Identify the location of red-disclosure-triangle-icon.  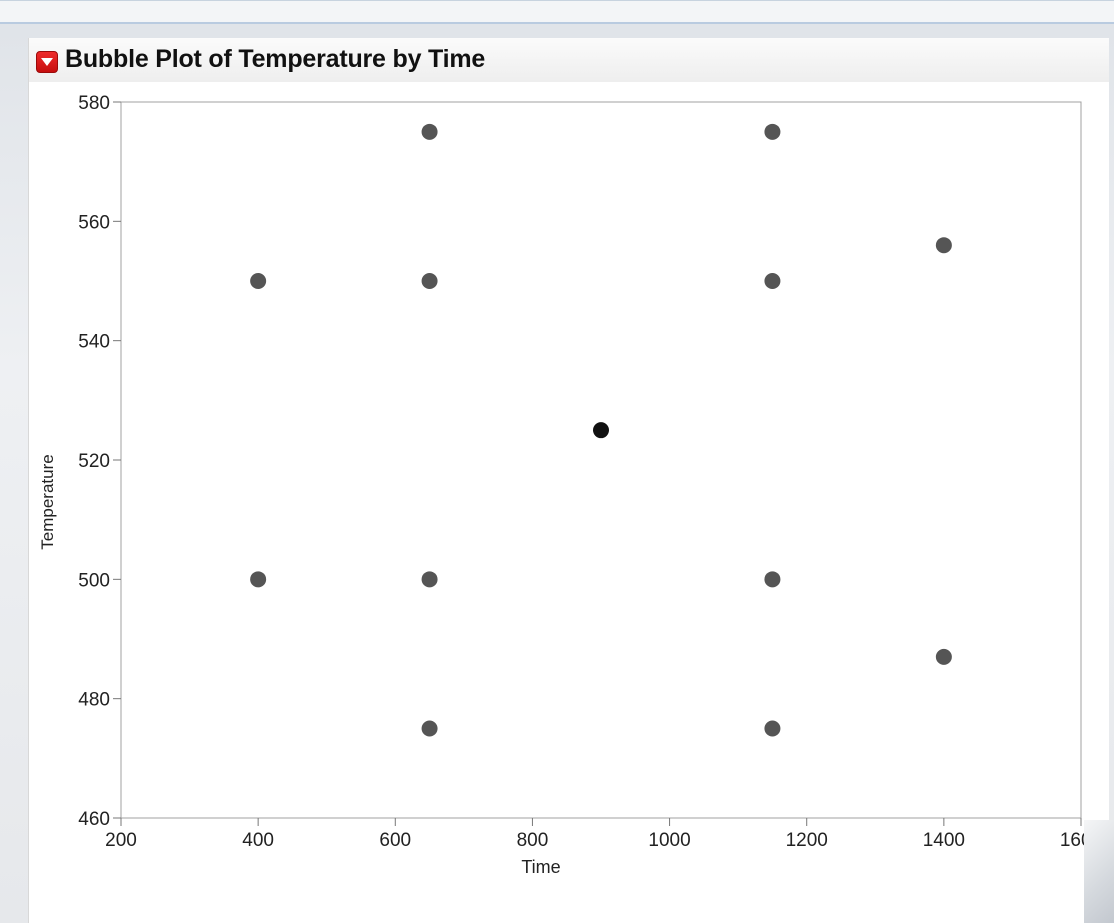
(47, 62).